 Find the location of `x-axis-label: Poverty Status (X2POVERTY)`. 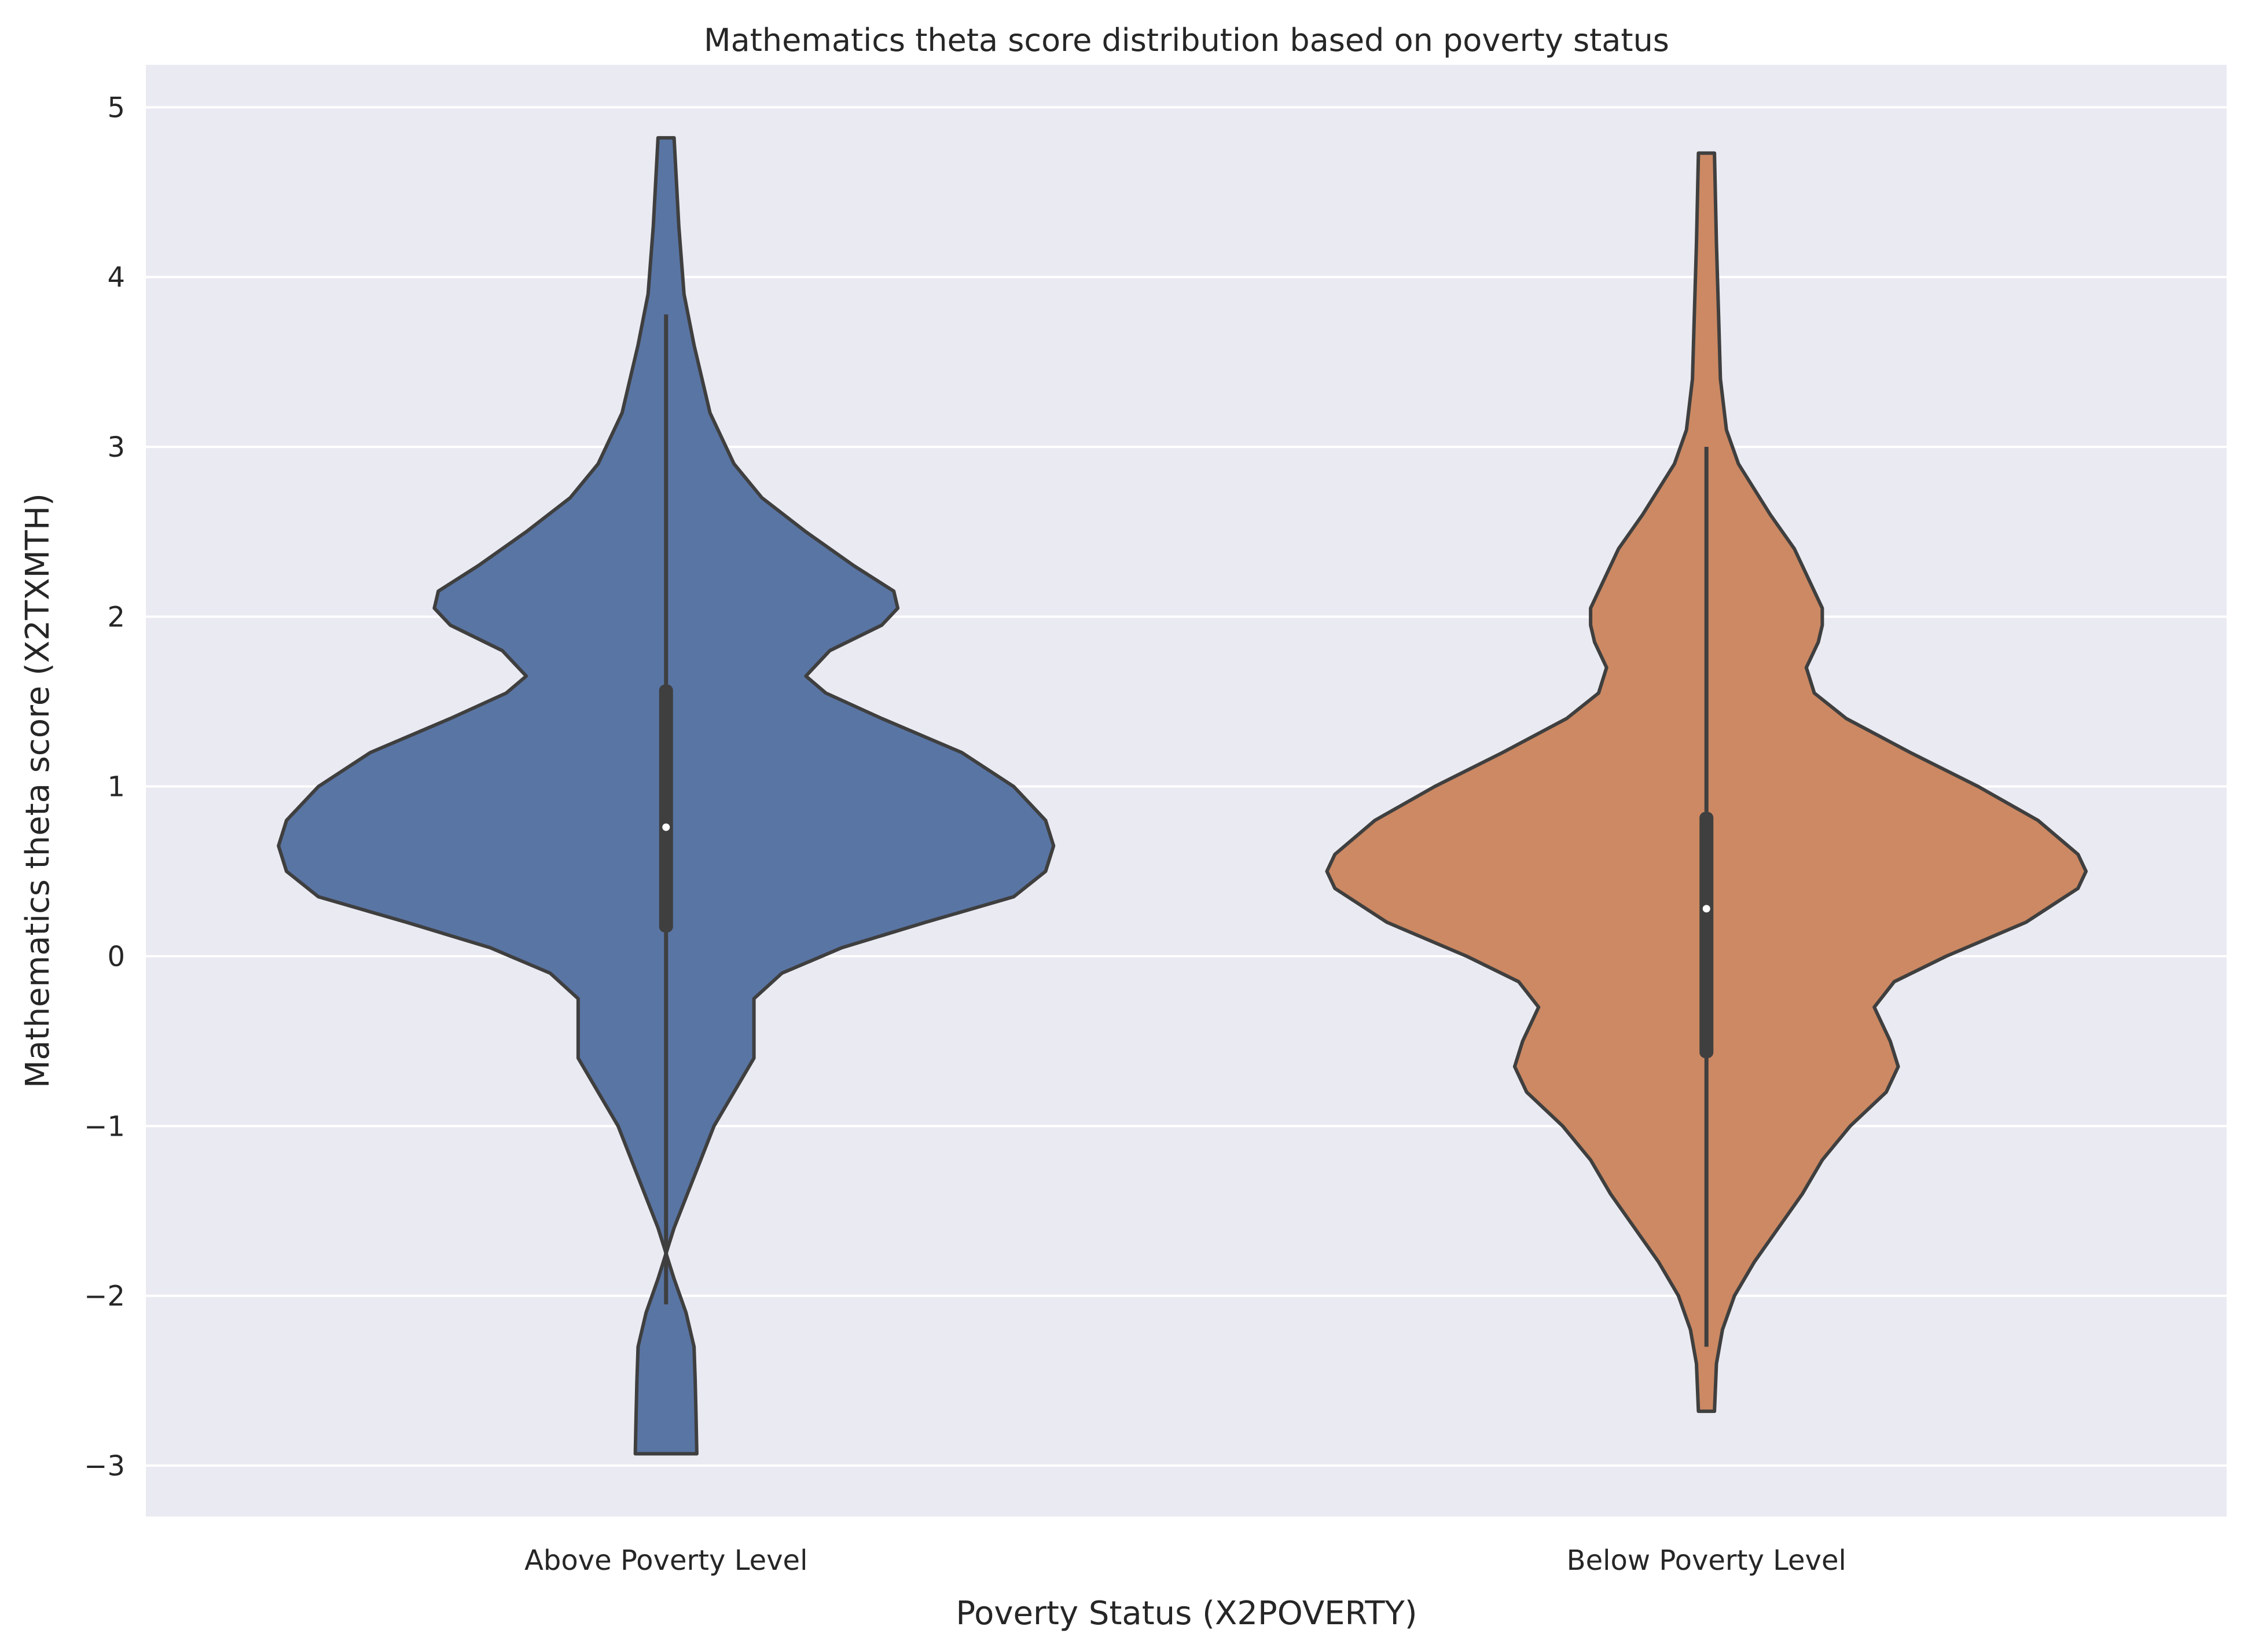

x-axis-label: Poverty Status (X2POVERTY) is located at coordinates (1186, 1614).